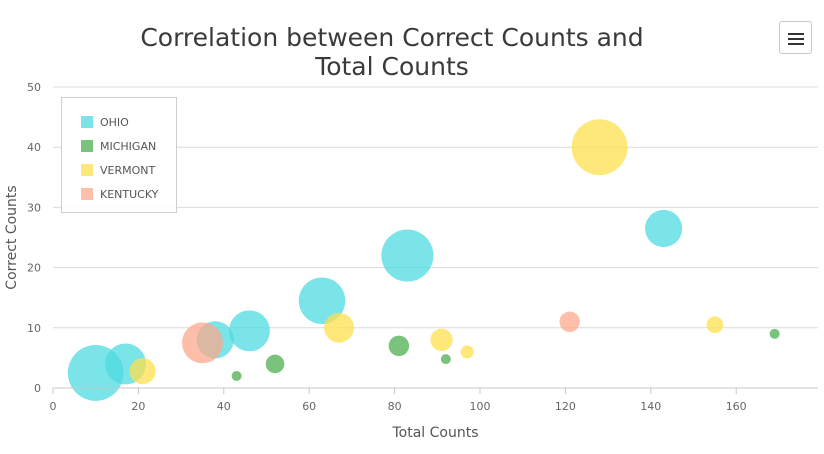 The width and height of the screenshot is (824, 454). What do you see at coordinates (34, 238) in the screenshot?
I see `y-axis-ticks: 0 10 20 30 40 50` at bounding box center [34, 238].